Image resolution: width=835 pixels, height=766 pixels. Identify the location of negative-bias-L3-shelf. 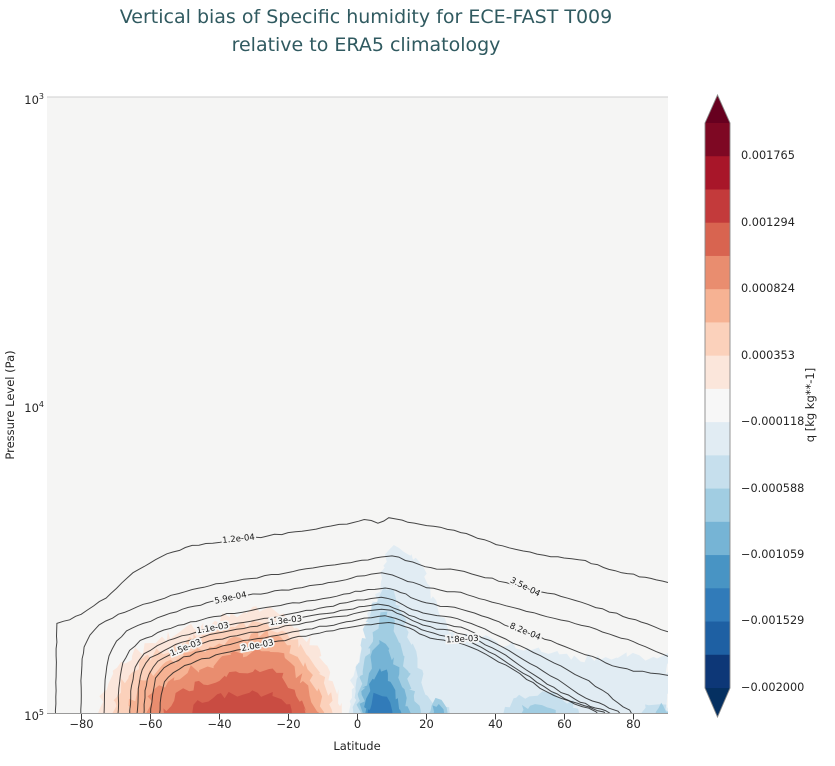
(538, 709).